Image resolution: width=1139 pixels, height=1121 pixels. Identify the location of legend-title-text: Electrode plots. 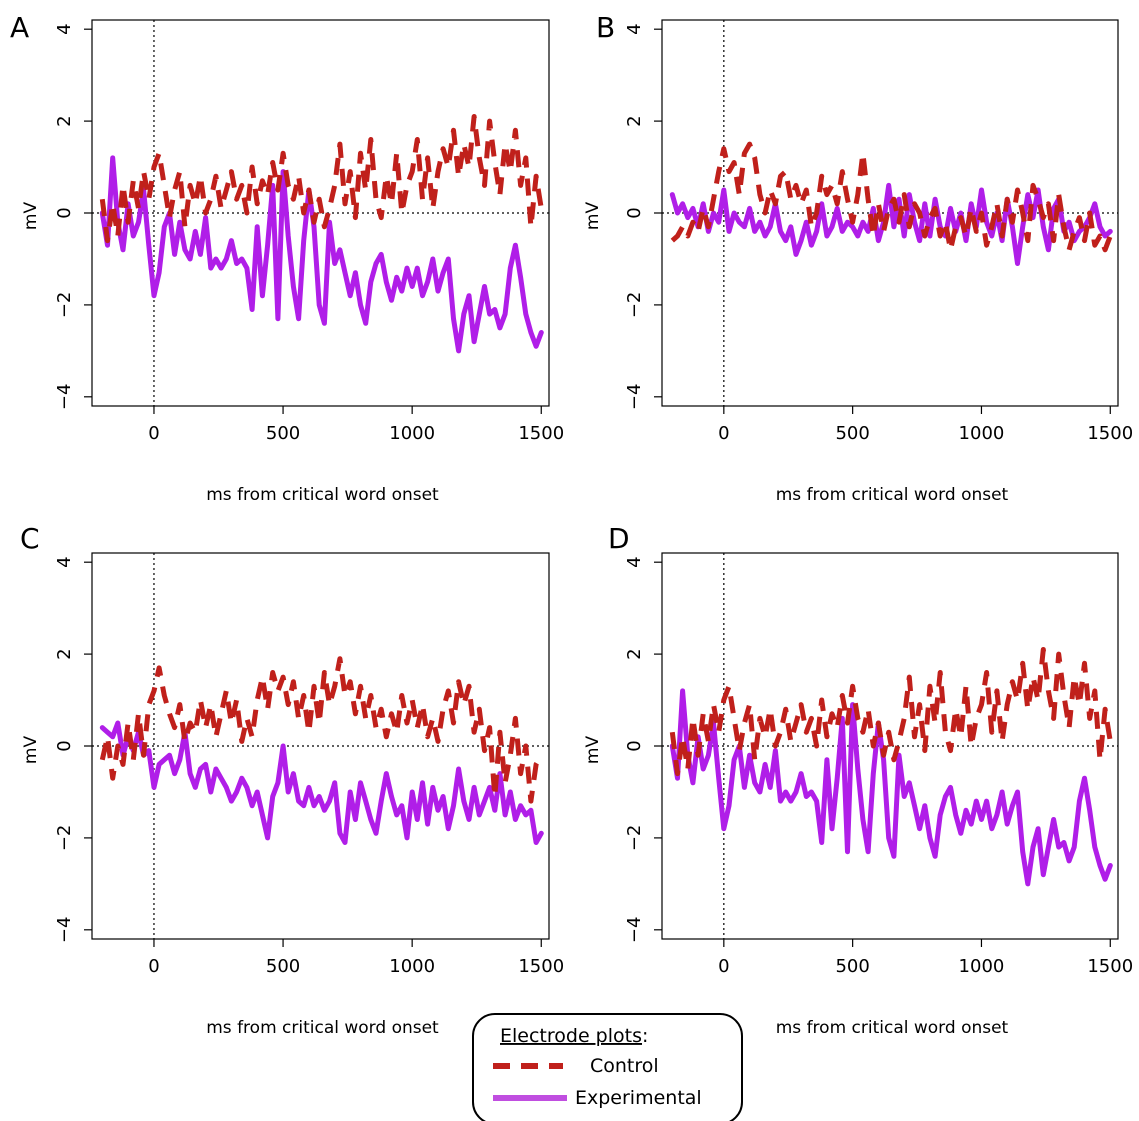
(571, 1036).